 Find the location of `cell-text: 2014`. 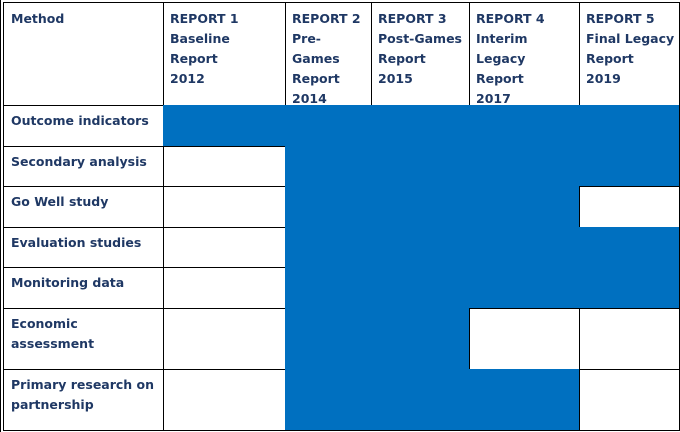

cell-text: 2014 is located at coordinates (309, 98).